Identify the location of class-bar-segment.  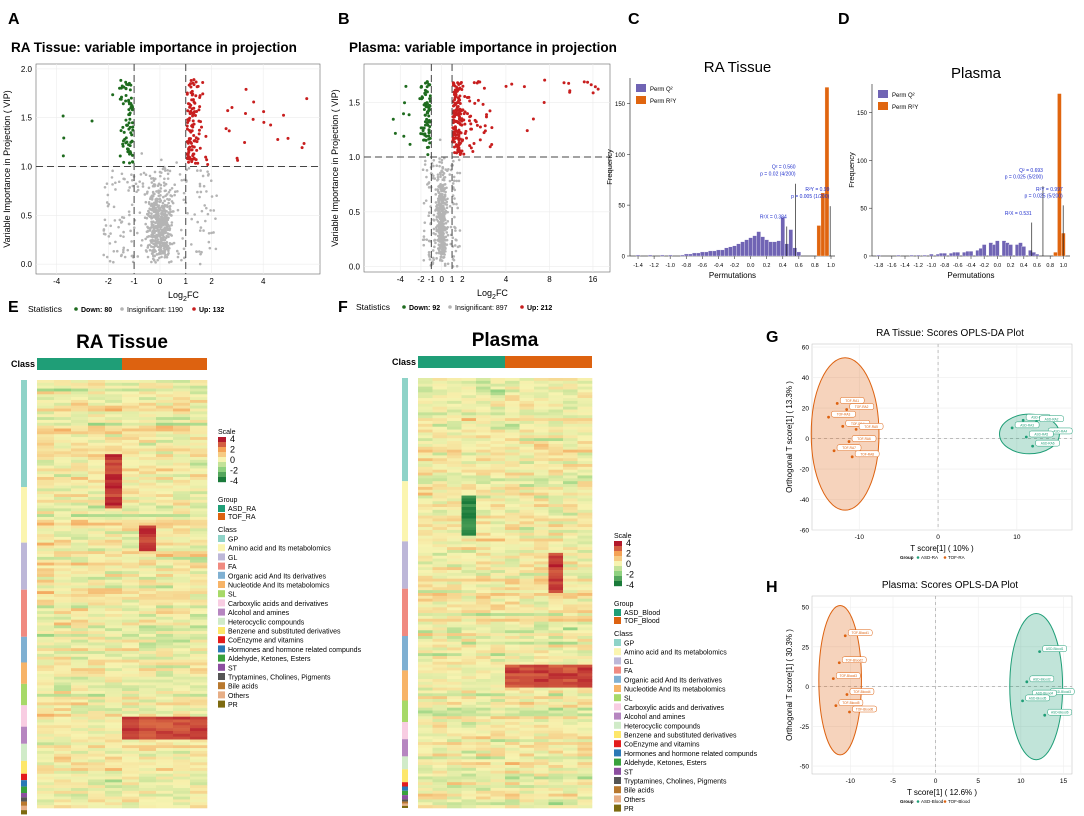
(24, 812).